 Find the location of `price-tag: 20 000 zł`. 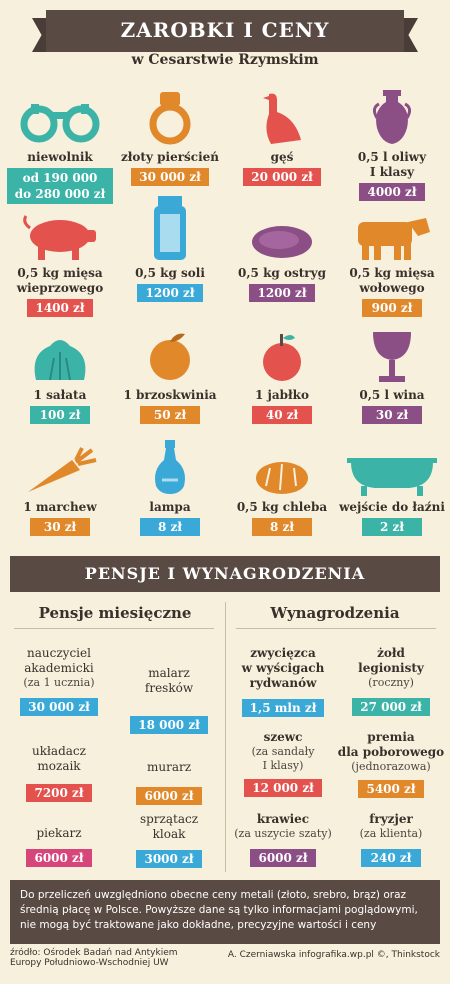

price-tag: 20 000 zł is located at coordinates (282, 177).